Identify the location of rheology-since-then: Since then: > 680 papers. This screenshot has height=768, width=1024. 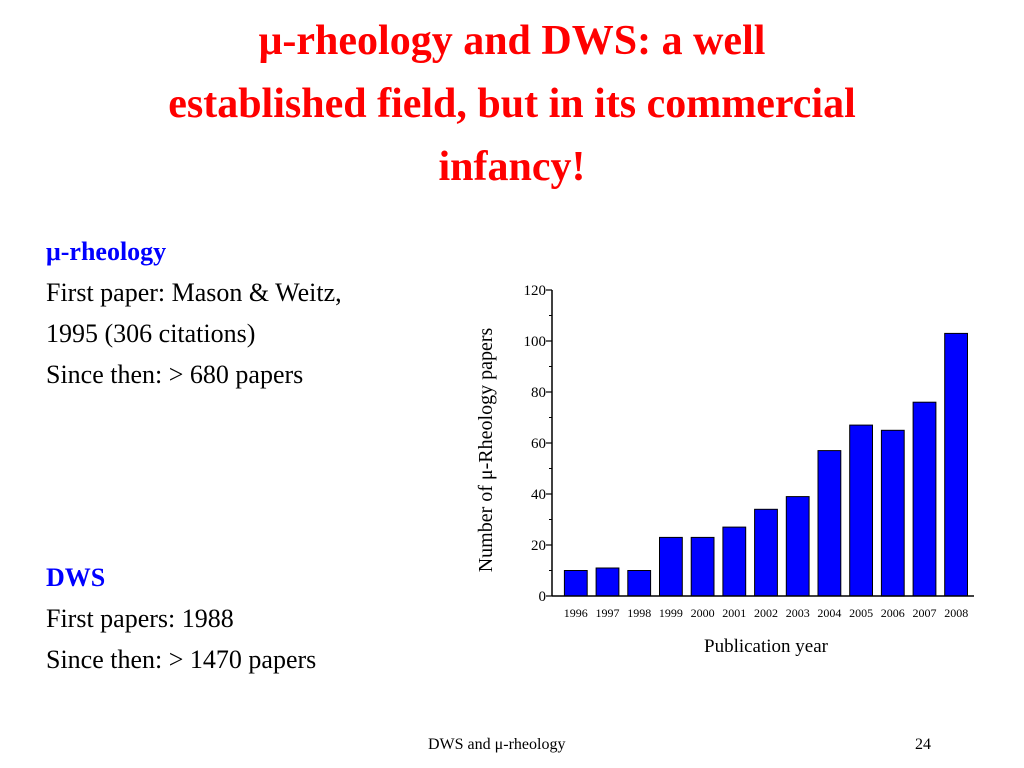
(175, 374).